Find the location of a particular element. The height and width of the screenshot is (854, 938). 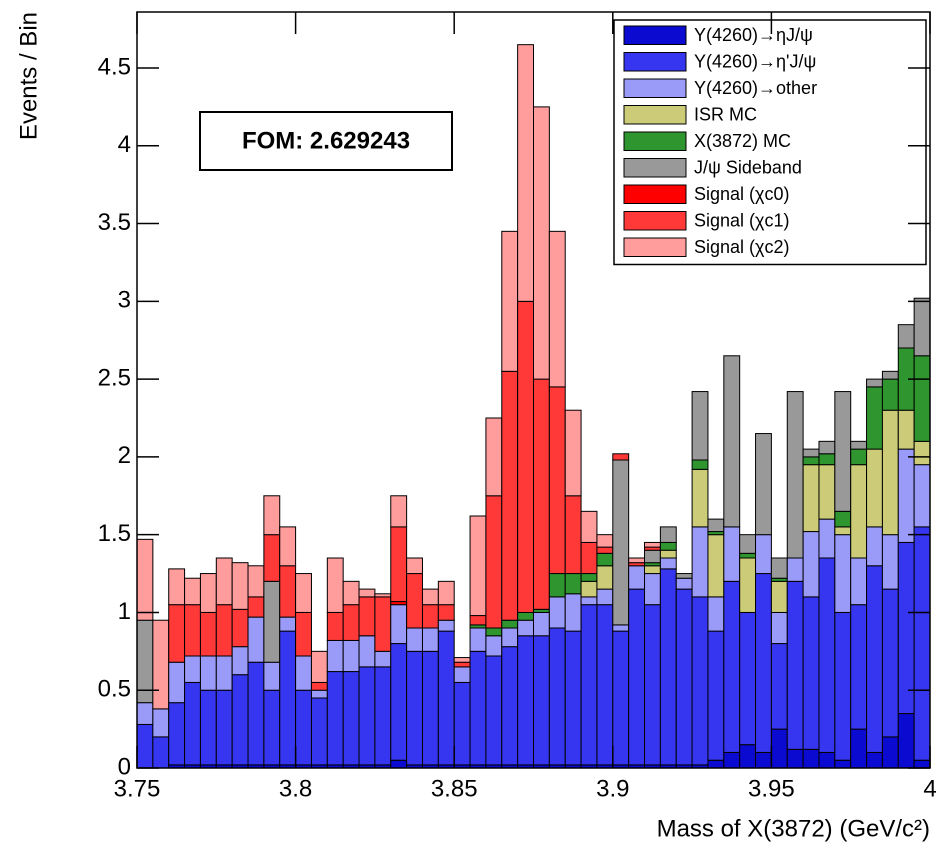

x-tick-label: 4 is located at coordinates (929, 788).